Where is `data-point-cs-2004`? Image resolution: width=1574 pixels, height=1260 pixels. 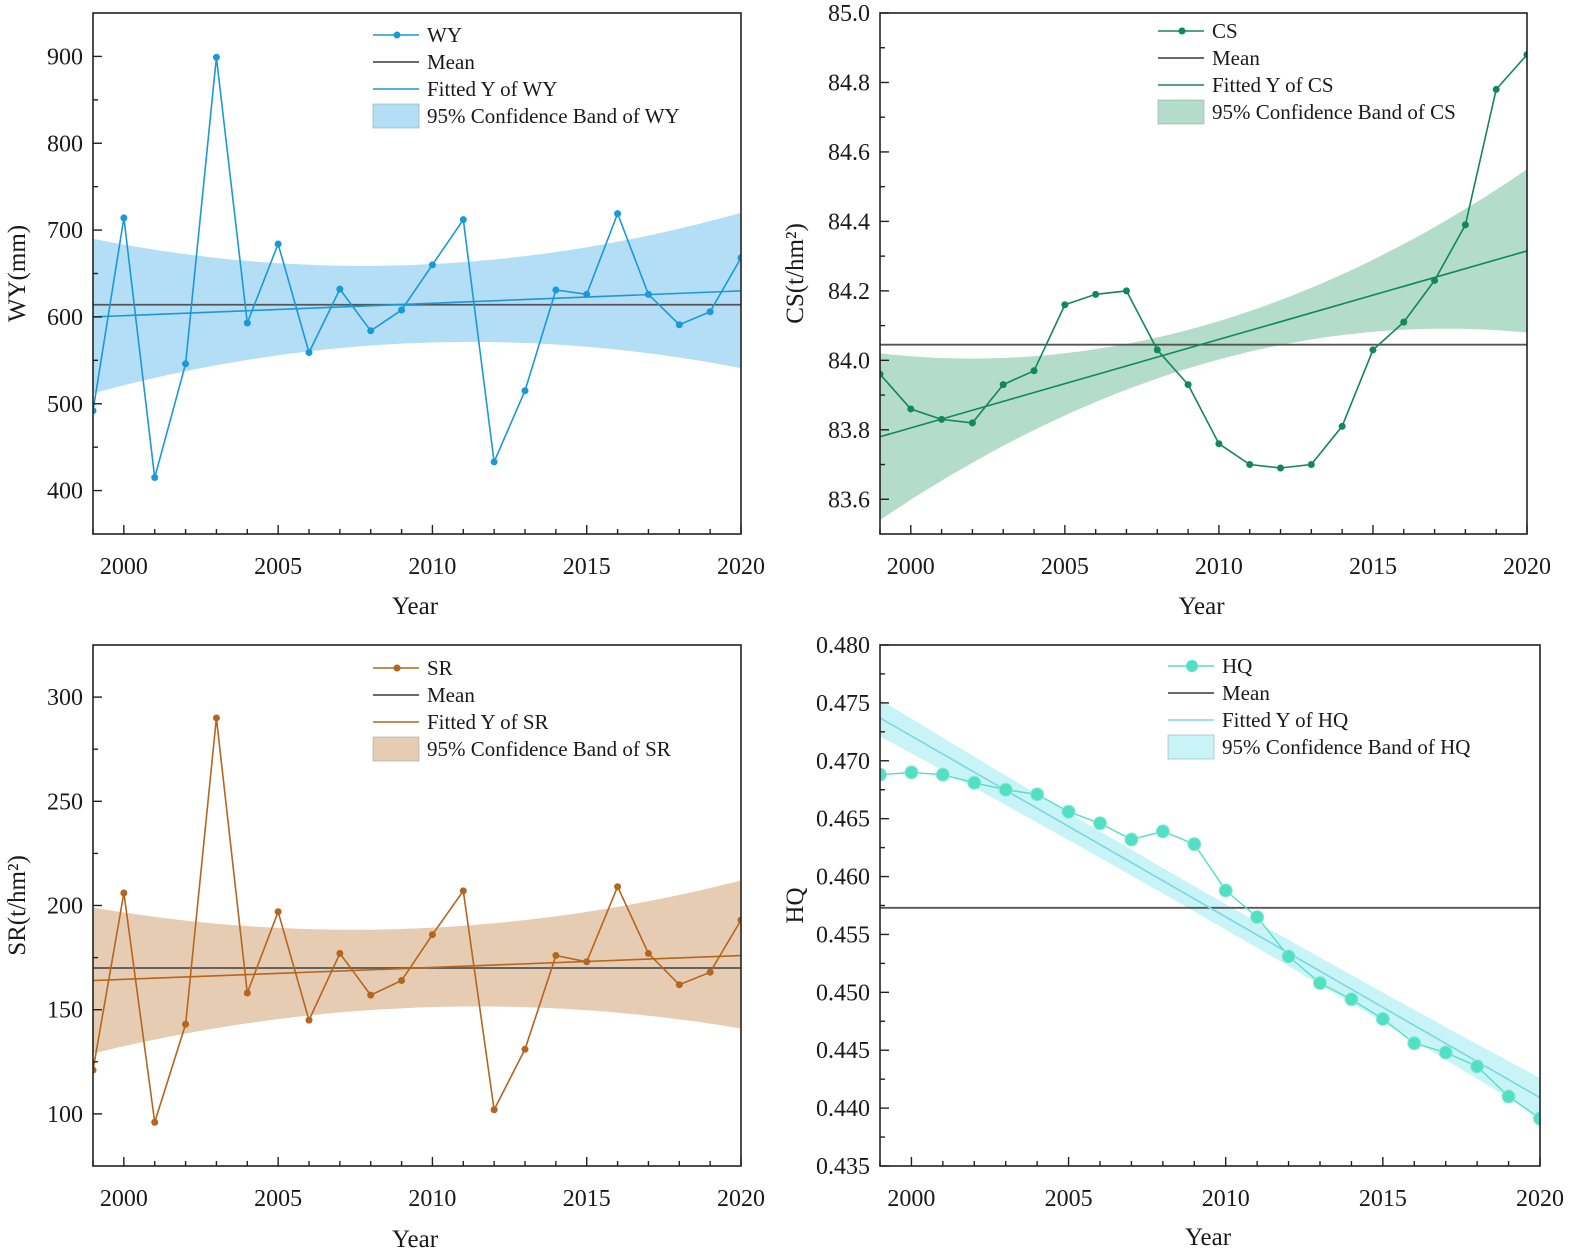
data-point-cs-2004 is located at coordinates (1034, 371).